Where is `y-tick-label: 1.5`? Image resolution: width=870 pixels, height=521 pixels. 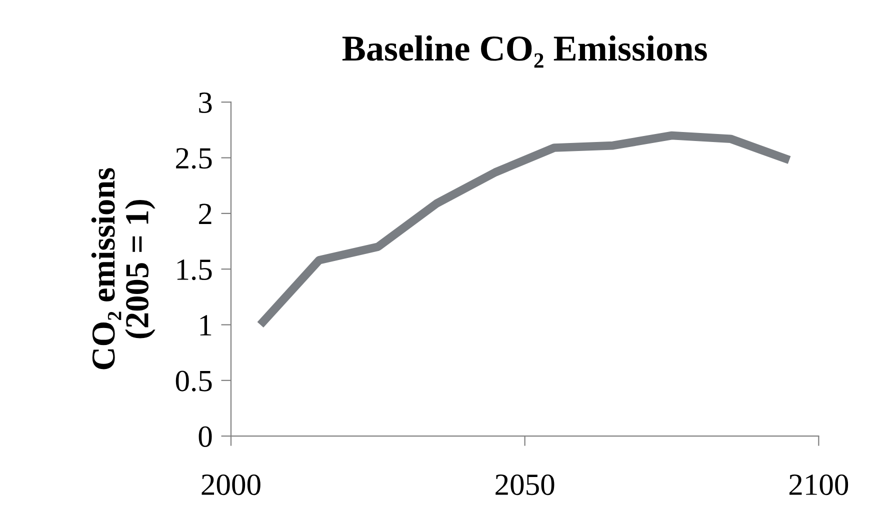 y-tick-label: 1.5 is located at coordinates (194, 270).